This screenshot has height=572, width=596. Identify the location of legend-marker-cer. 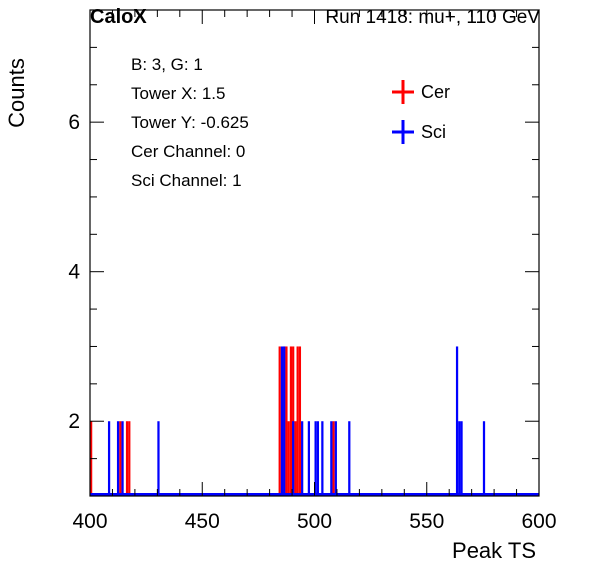
(403, 92).